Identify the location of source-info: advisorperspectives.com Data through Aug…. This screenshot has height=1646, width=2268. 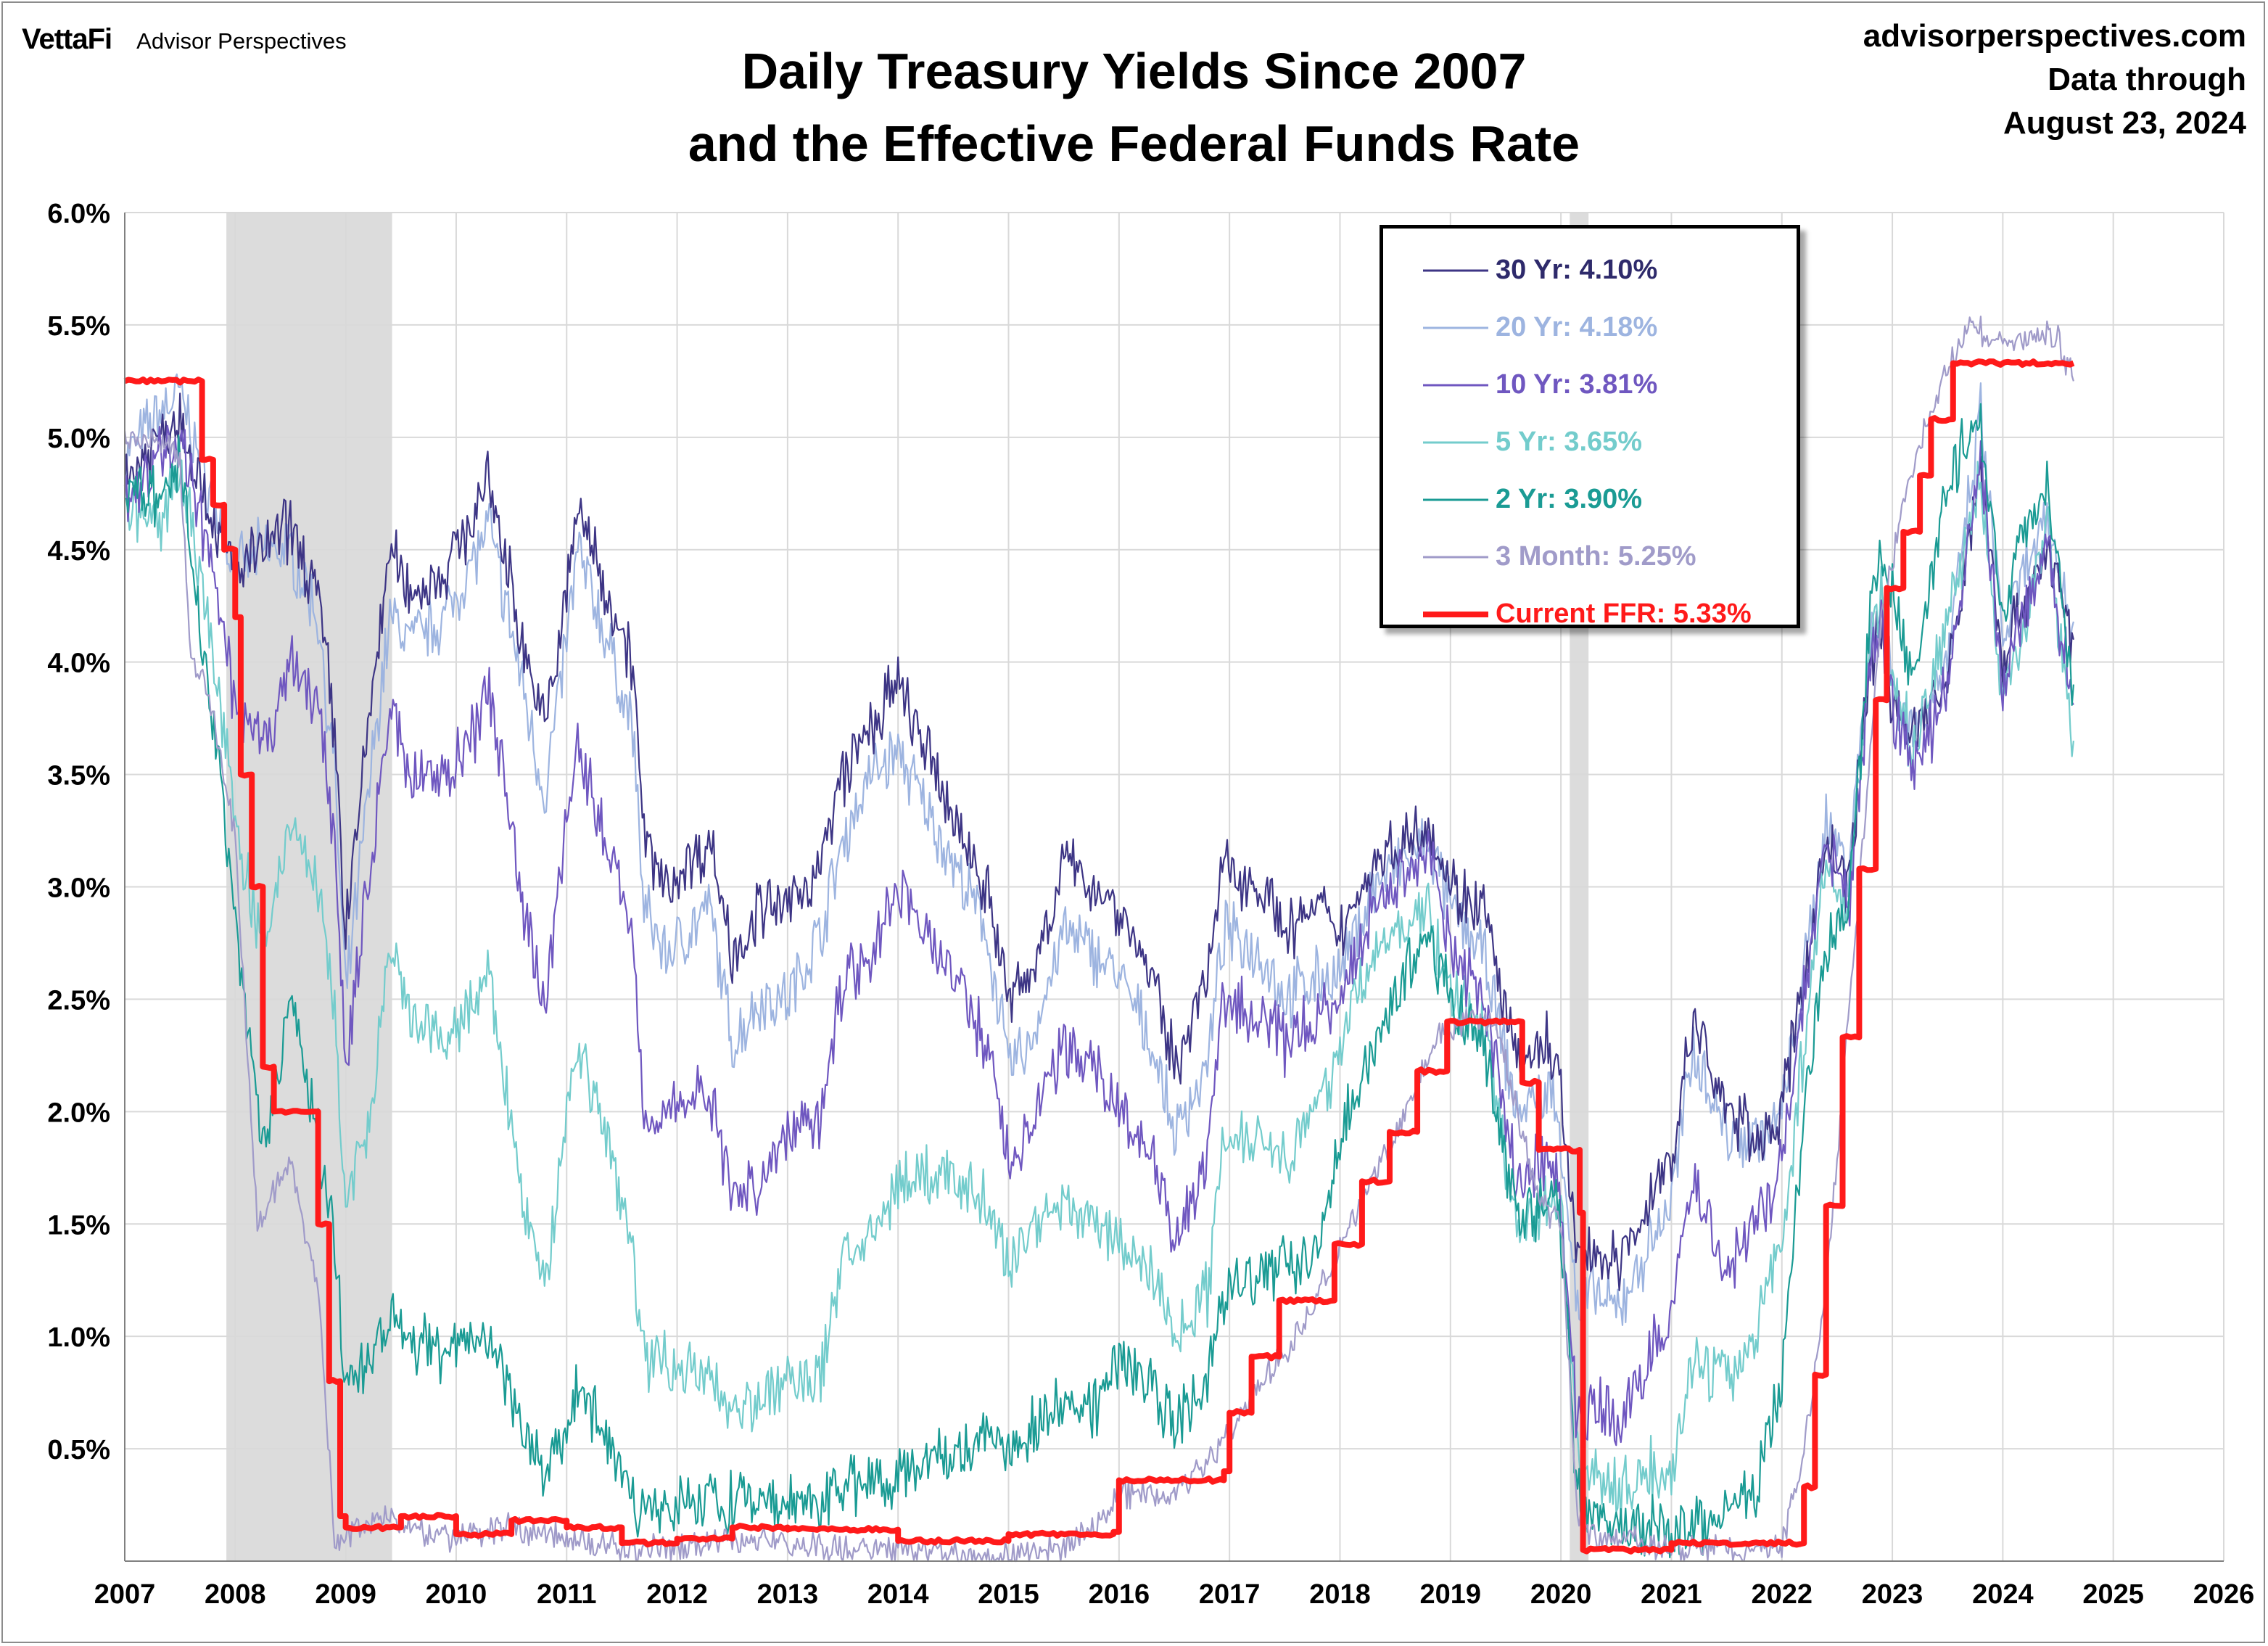
(2054, 80).